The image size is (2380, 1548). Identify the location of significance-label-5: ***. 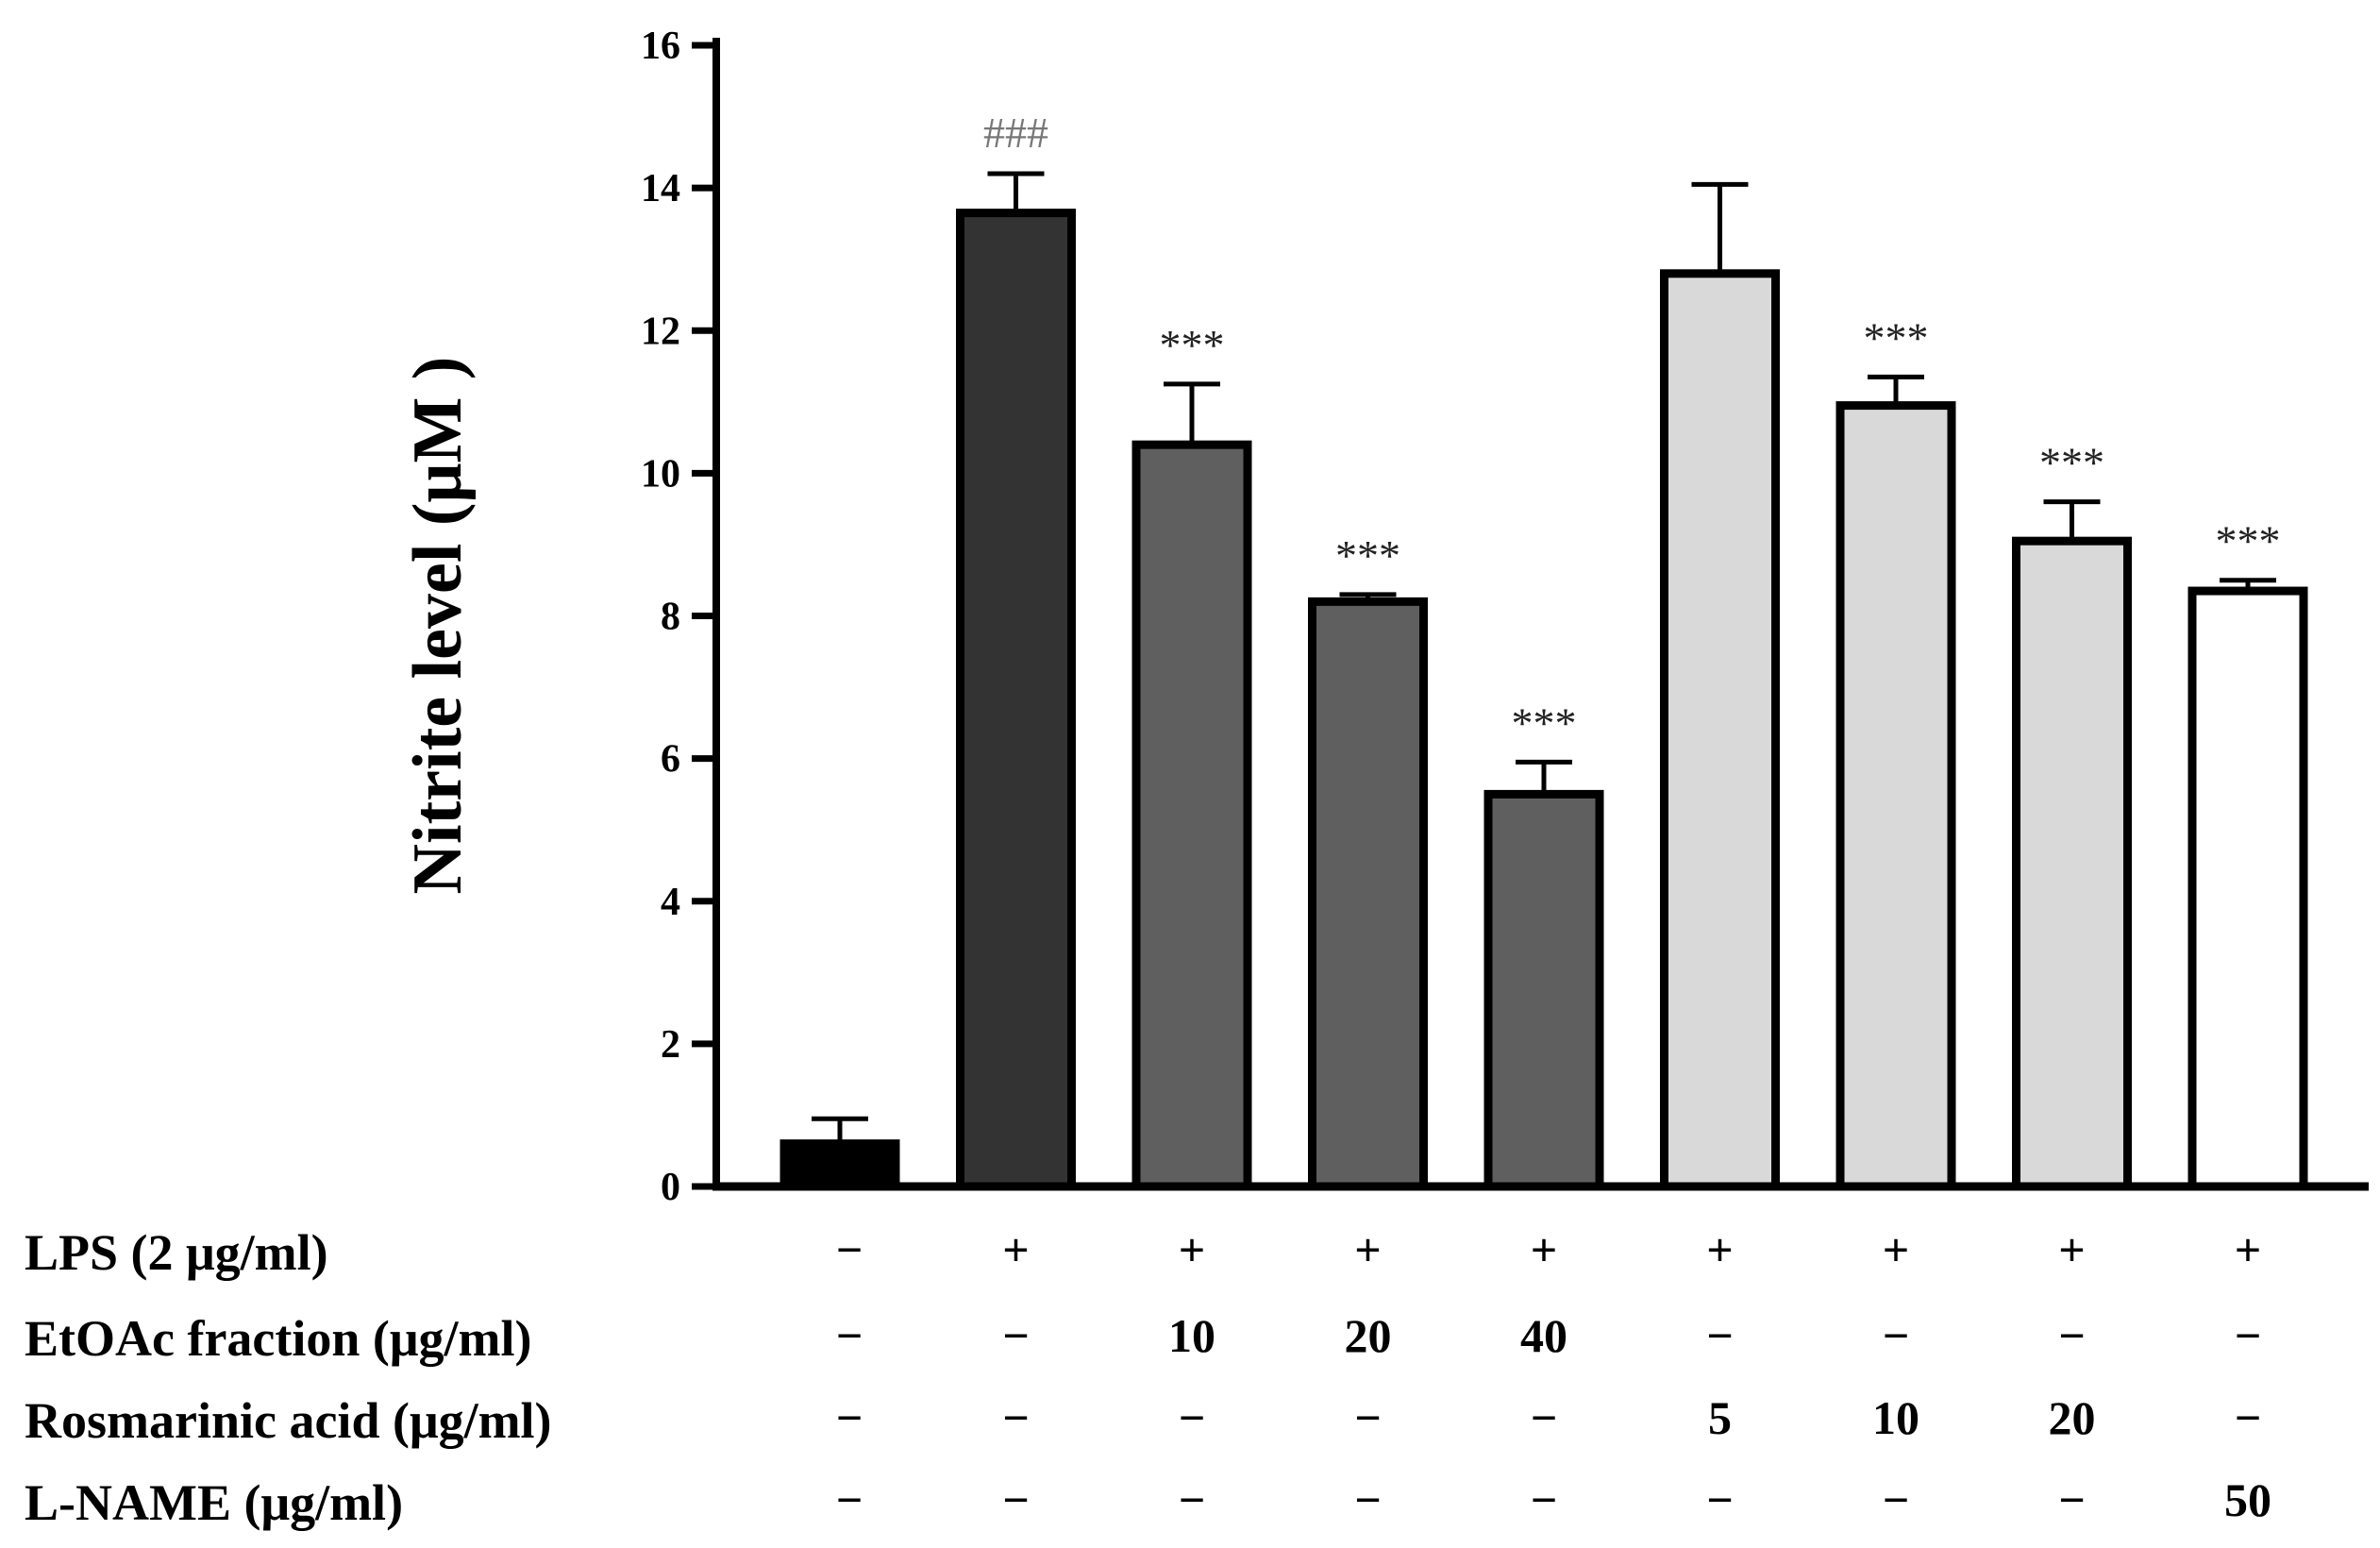
(1544, 722).